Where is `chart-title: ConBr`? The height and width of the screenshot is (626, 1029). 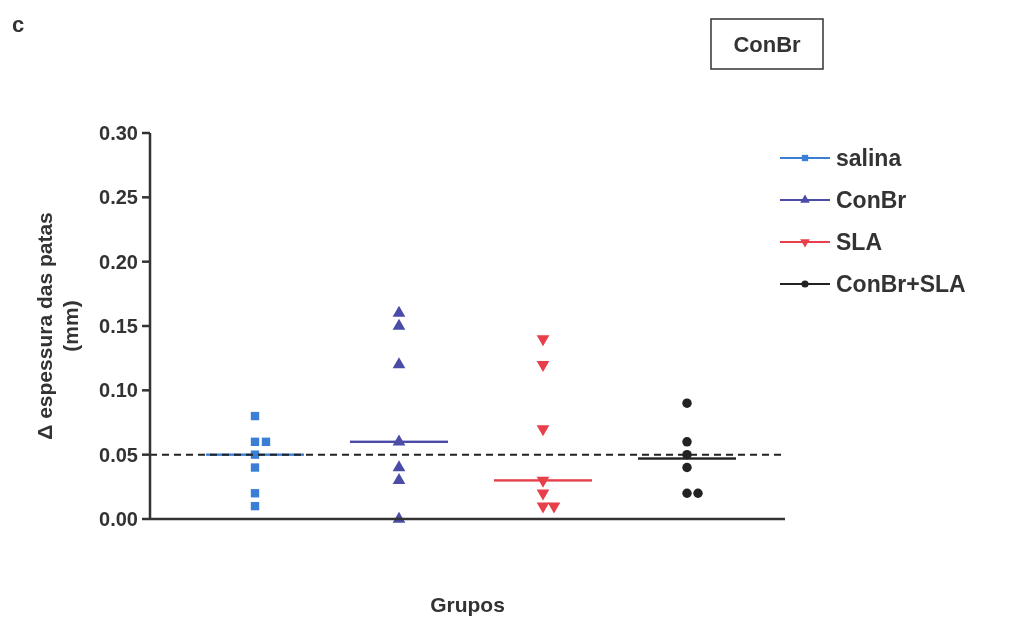 chart-title: ConBr is located at coordinates (767, 44).